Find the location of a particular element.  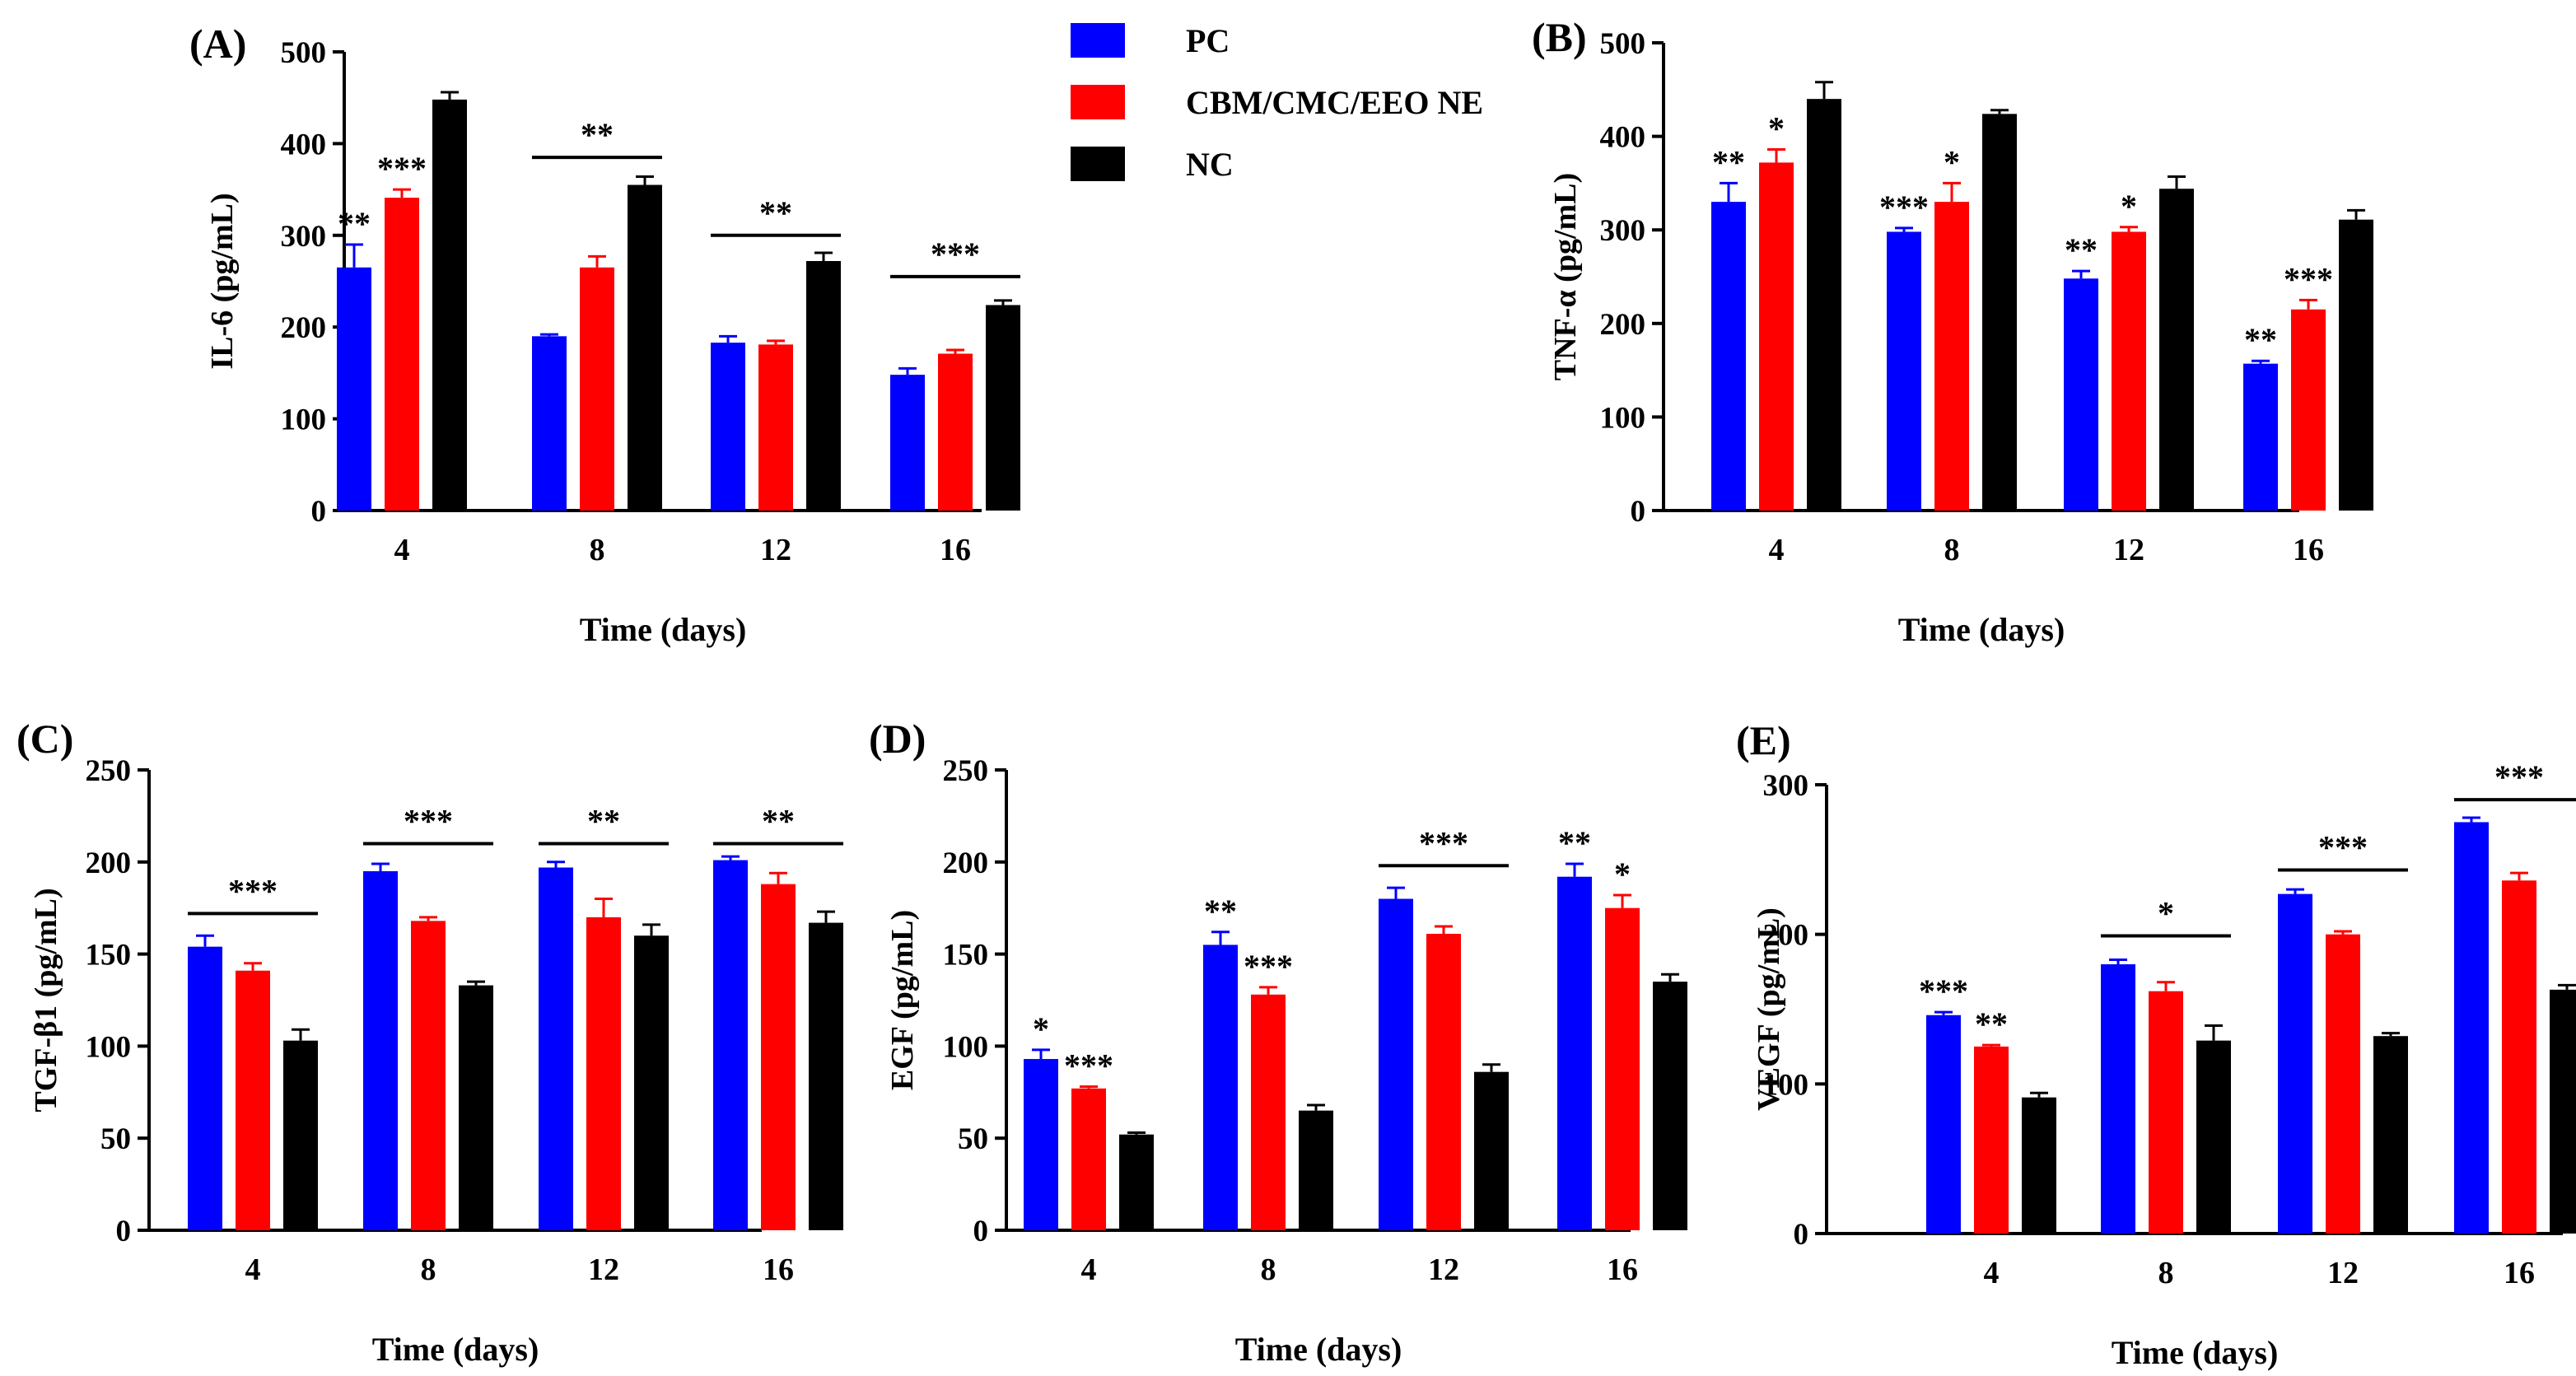

legend-label-1: CBM/CMC/EEO NE is located at coordinates (1334, 103).